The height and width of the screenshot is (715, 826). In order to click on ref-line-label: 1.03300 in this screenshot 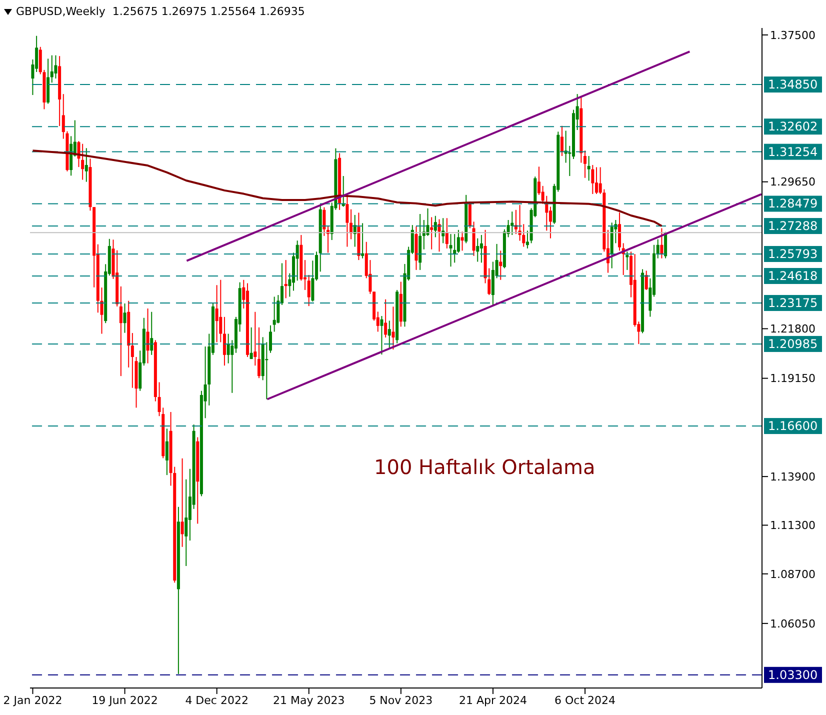, I will do `click(793, 675)`.